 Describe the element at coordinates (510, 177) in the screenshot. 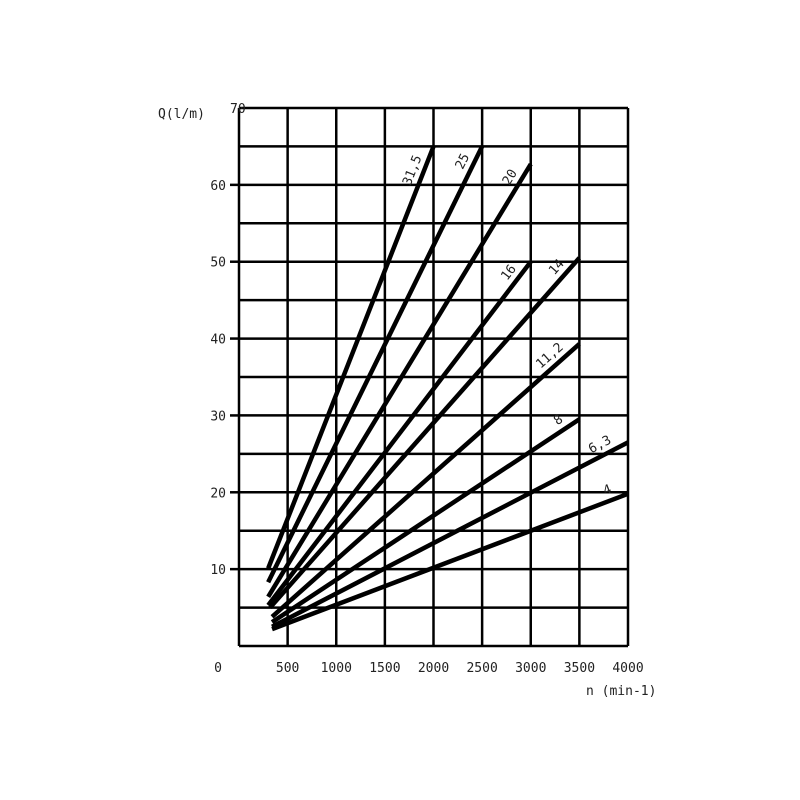

I see `series-label: 20` at that location.